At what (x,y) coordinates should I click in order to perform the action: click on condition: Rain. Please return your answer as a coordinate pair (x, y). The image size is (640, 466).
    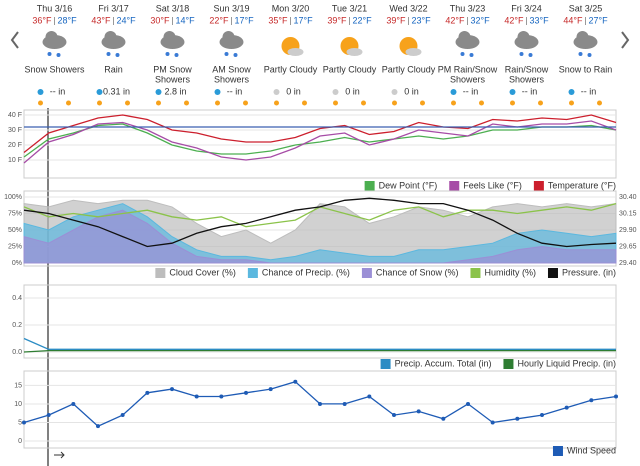
    Looking at the image, I should click on (113, 69).